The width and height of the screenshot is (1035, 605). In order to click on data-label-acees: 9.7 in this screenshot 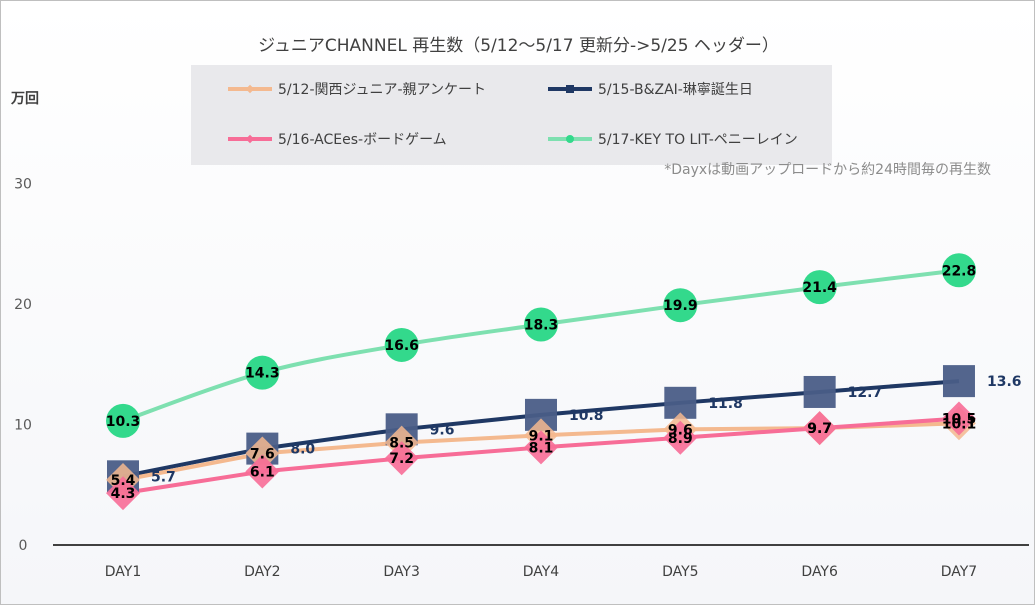, I will do `click(819, 429)`.